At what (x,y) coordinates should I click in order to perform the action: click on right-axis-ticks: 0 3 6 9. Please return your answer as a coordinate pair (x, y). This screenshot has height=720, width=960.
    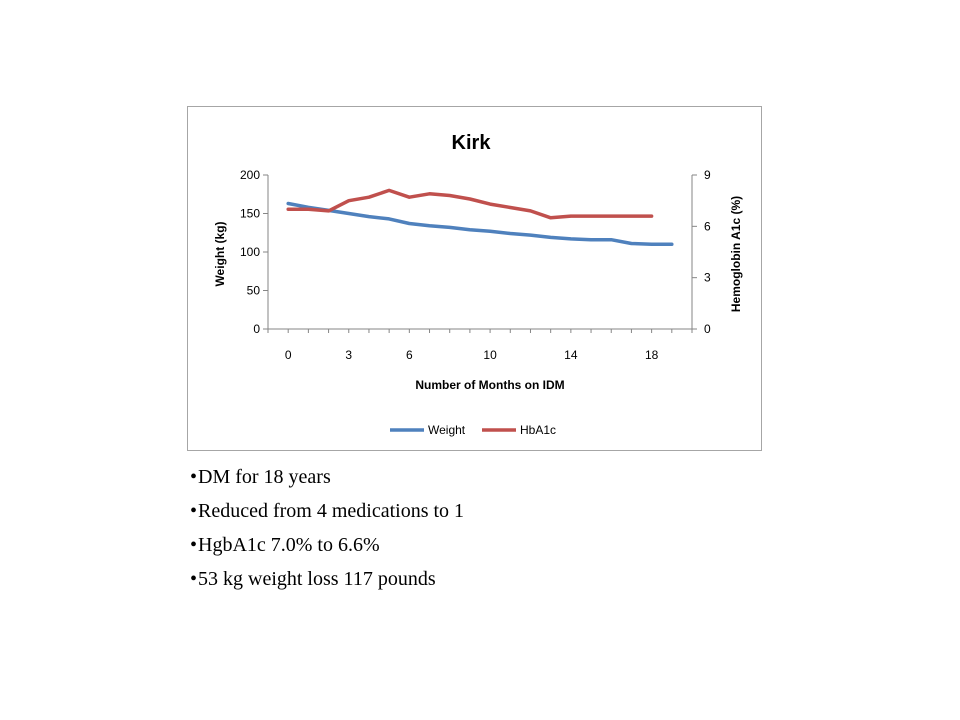
    Looking at the image, I should click on (701, 252).